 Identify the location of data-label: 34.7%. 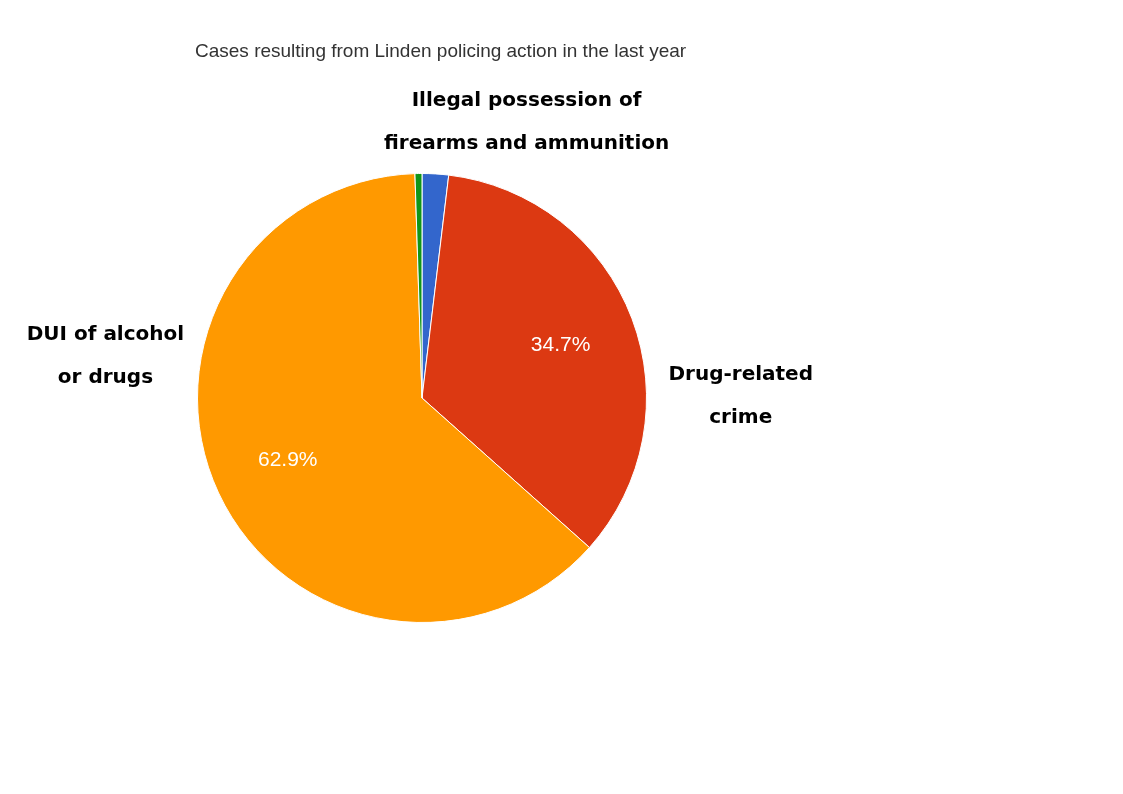
(560, 344).